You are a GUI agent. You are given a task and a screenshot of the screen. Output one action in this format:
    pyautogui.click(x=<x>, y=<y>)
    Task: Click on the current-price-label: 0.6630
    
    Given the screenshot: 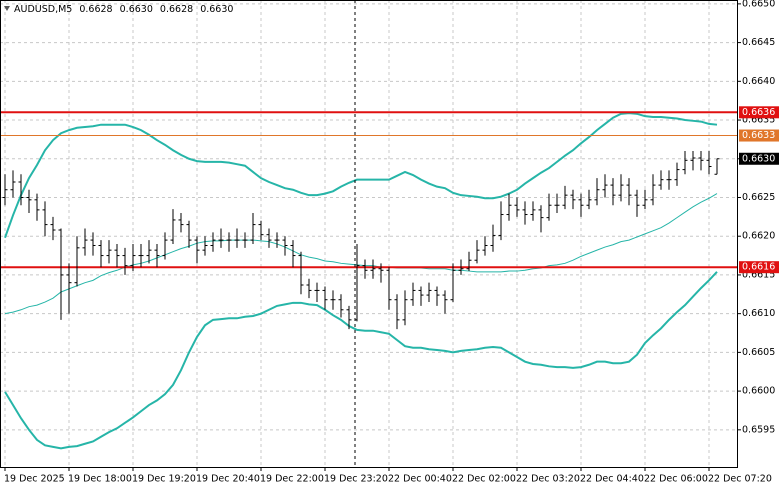 What is the action you would take?
    pyautogui.click(x=758, y=158)
    